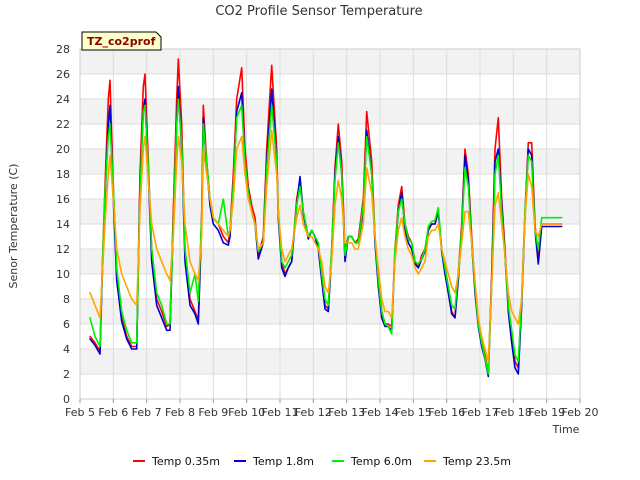  Describe the element at coordinates (283, 461) in the screenshot. I see `legend-label: Temp 1.8m` at that location.